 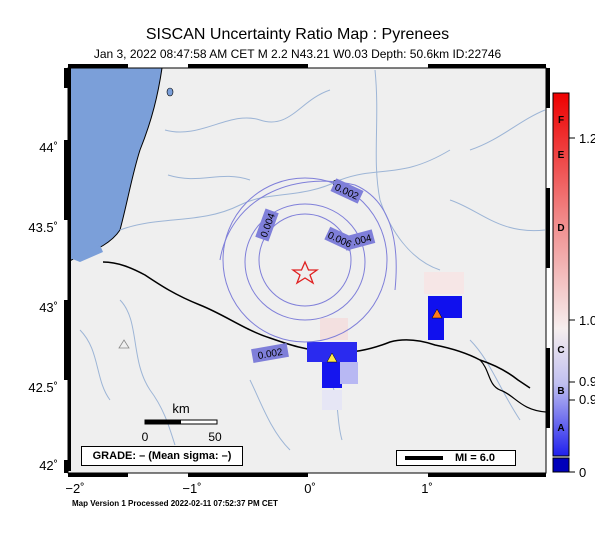 What do you see at coordinates (582, 472) in the screenshot?
I see `colorbar-value: 0` at bounding box center [582, 472].